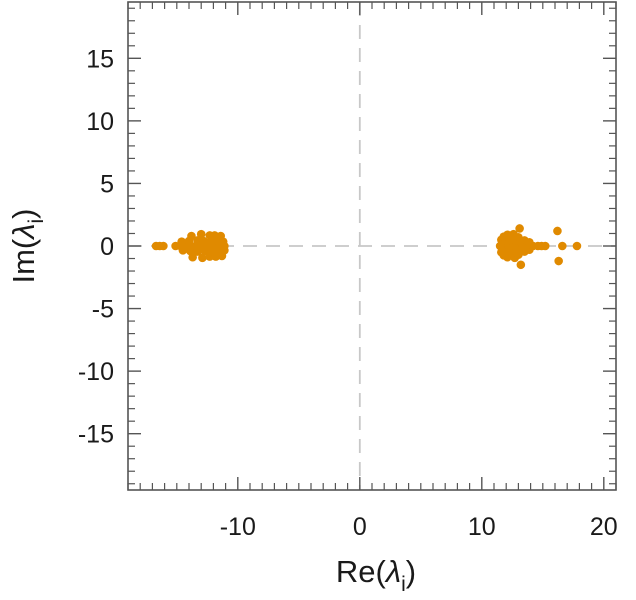  What do you see at coordinates (23, 213) in the screenshot?
I see `y-axis-label-suffix: )` at bounding box center [23, 213].